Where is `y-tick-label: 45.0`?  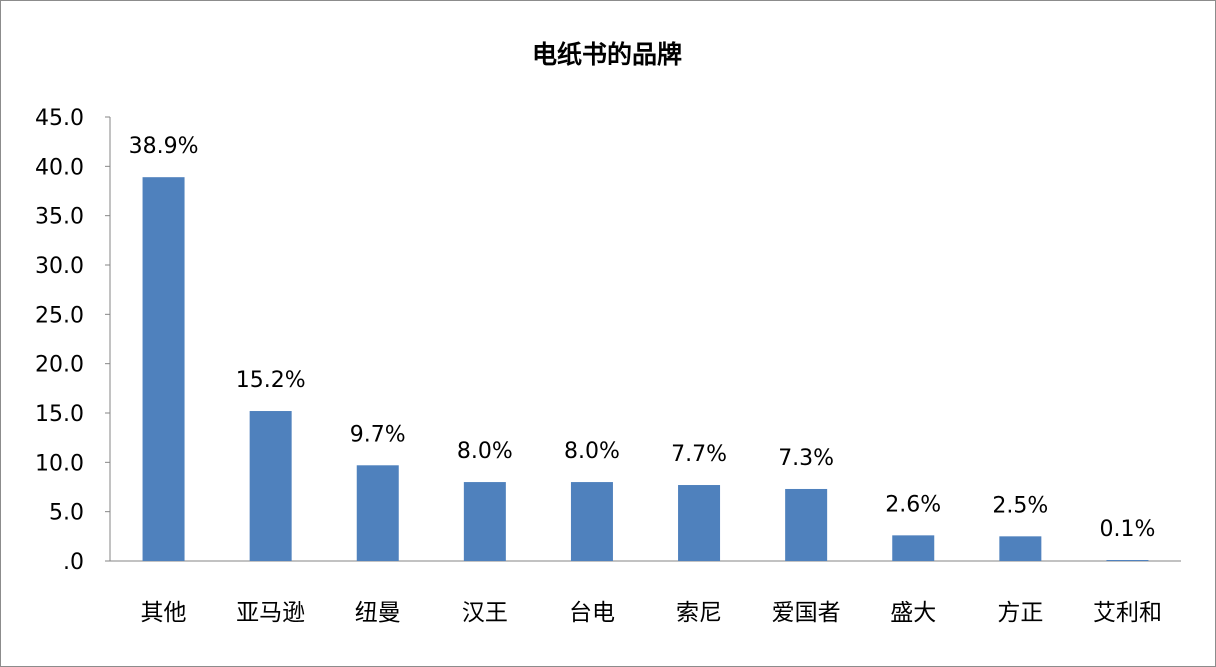
y-tick-label: 45.0 is located at coordinates (59, 118).